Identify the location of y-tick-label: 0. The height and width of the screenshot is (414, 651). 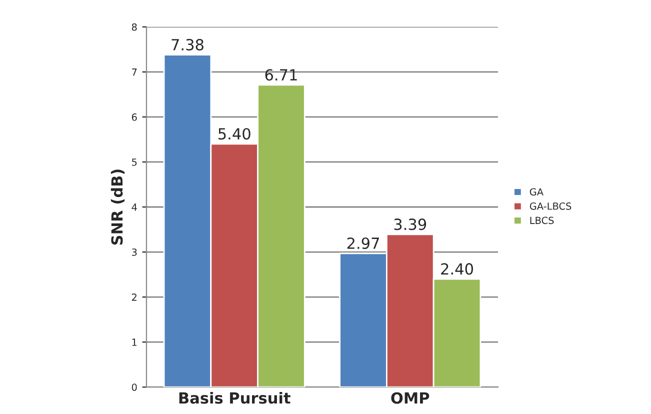
(134, 387).